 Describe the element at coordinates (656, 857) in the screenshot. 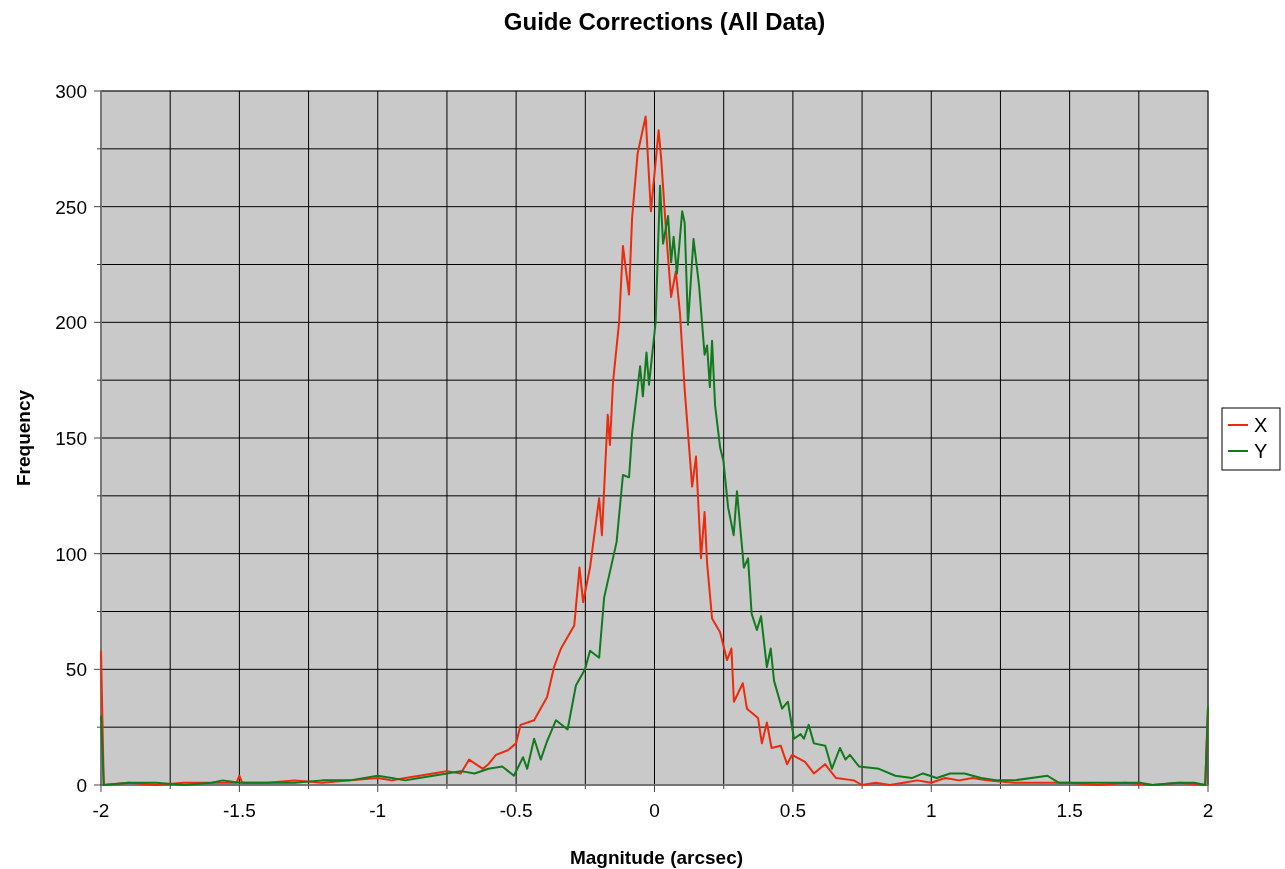

I see `x-axis-title: Magnitude (arcsec)` at that location.